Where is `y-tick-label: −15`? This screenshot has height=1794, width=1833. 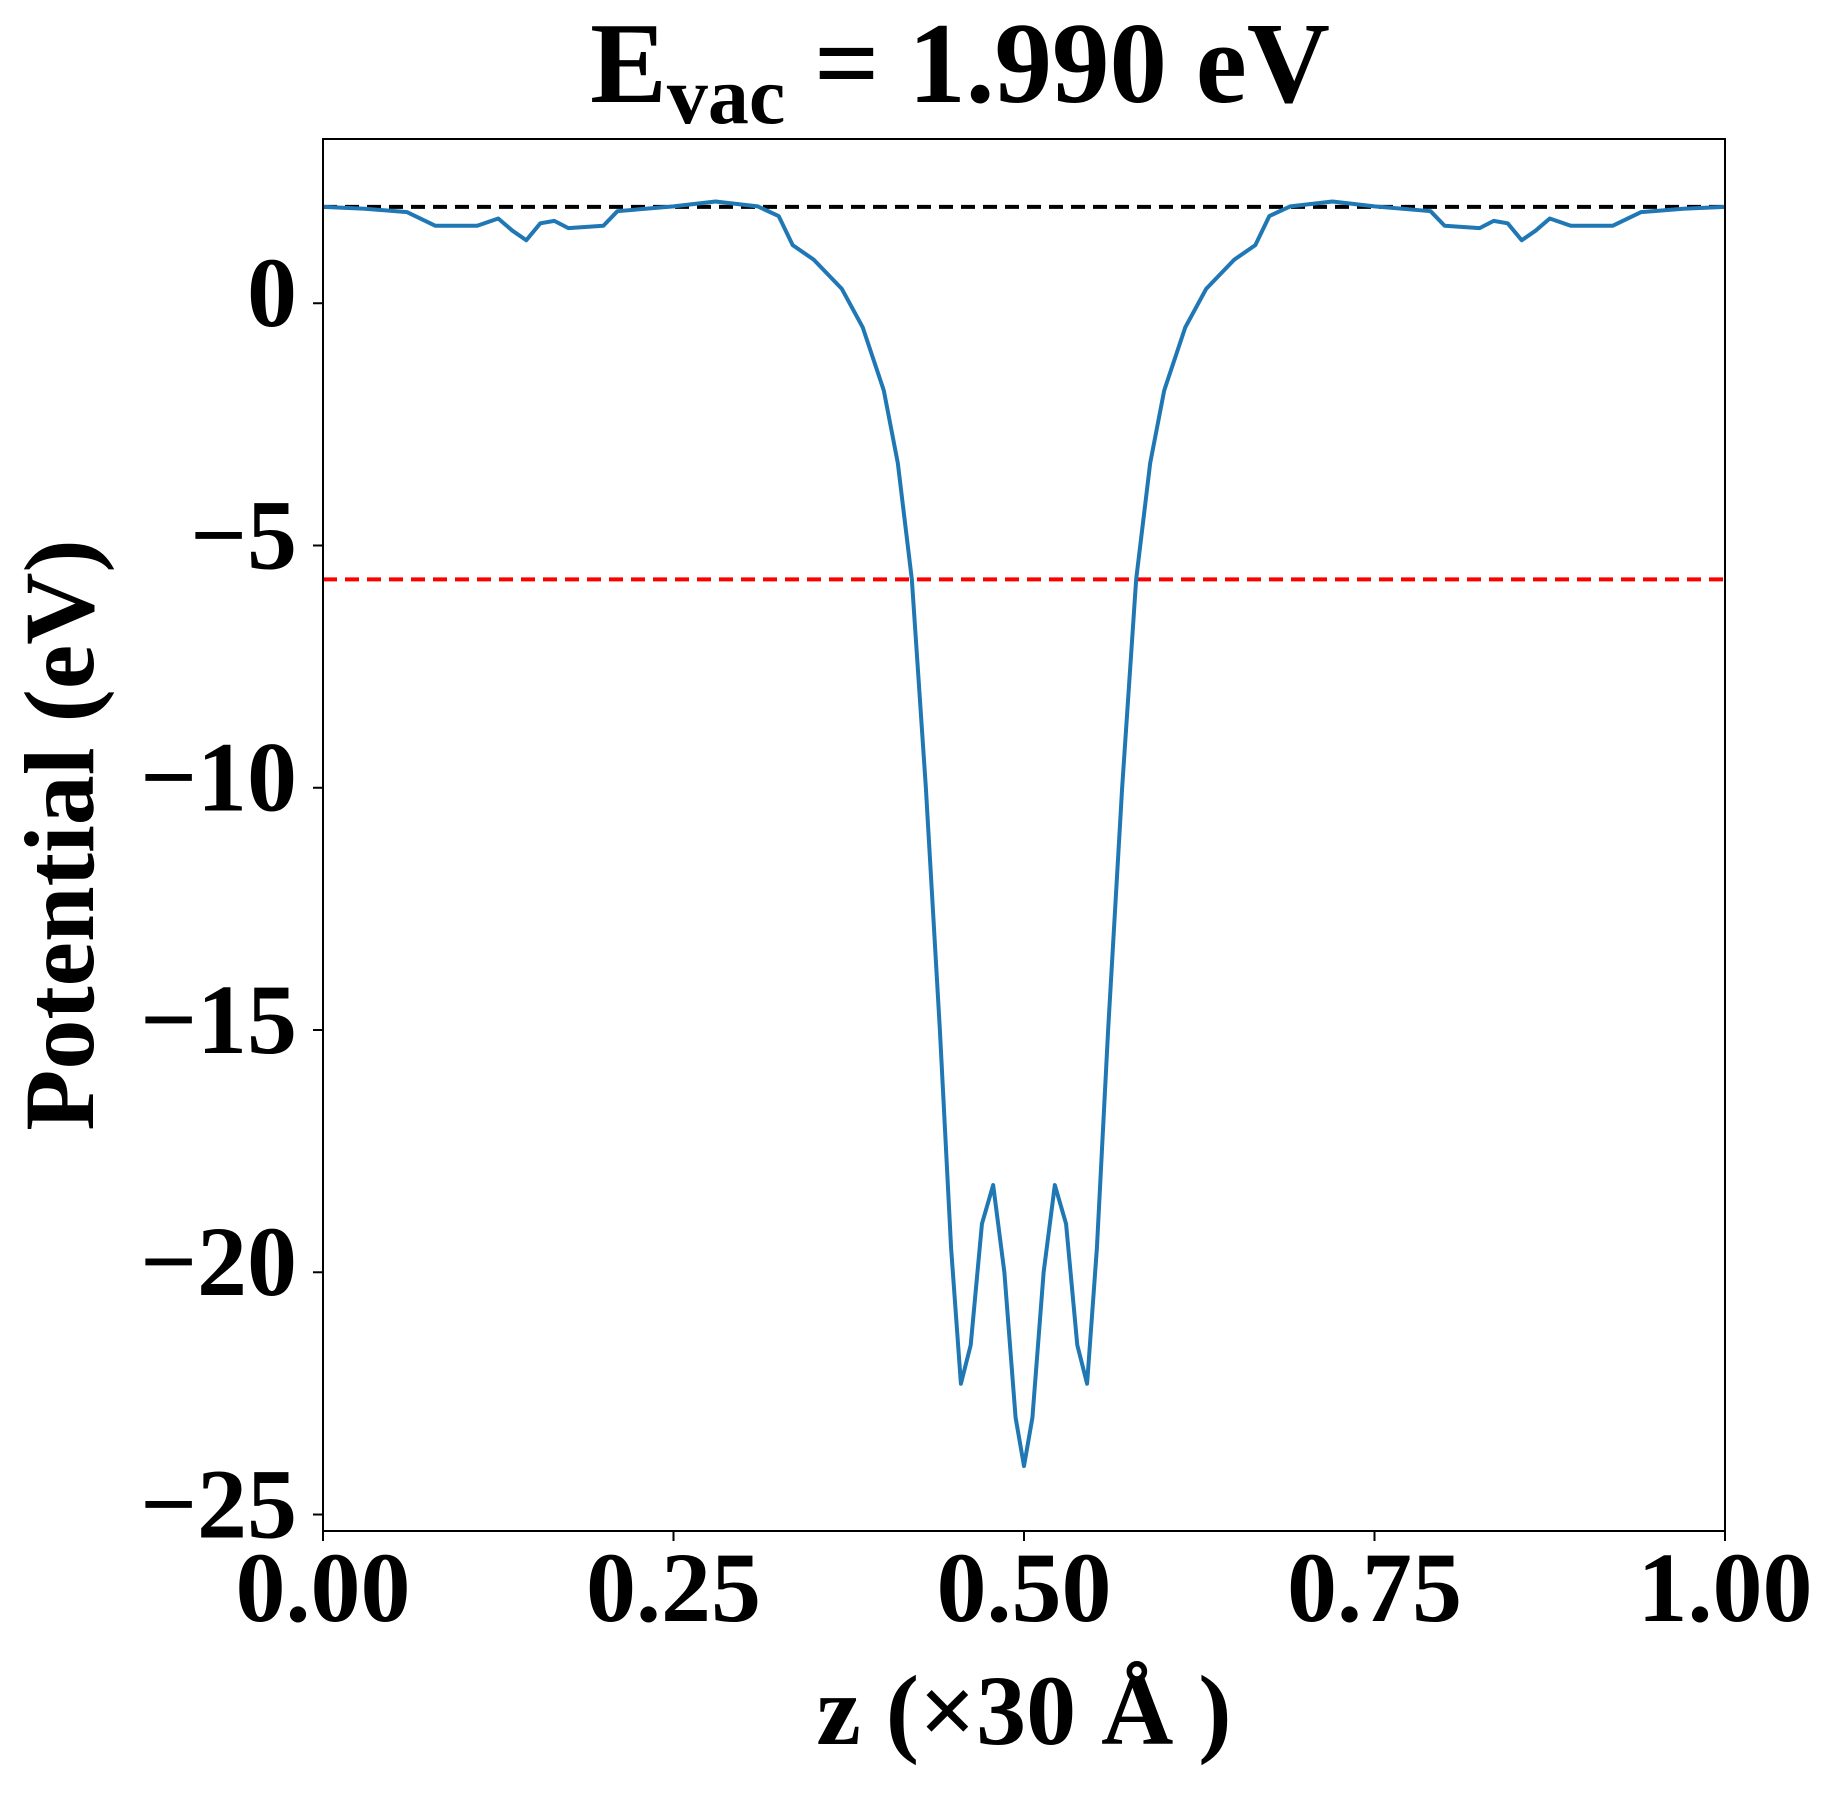 y-tick-label: −15 is located at coordinates (218, 1019).